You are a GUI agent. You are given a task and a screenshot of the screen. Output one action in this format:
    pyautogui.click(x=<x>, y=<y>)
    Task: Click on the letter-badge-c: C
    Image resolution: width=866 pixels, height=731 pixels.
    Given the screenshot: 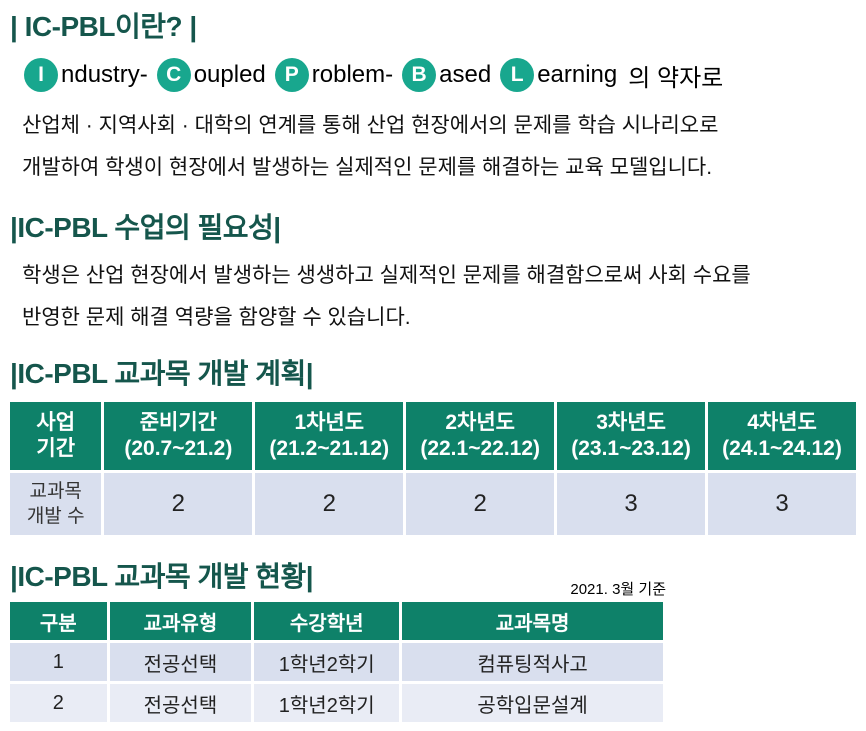 What is the action you would take?
    pyautogui.click(x=173, y=75)
    